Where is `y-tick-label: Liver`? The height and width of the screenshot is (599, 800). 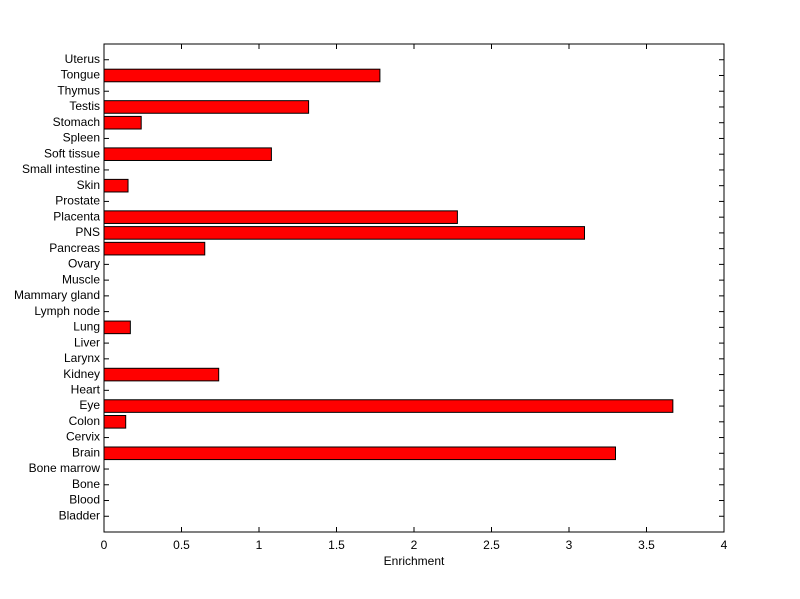 y-tick-label: Liver is located at coordinates (87, 342).